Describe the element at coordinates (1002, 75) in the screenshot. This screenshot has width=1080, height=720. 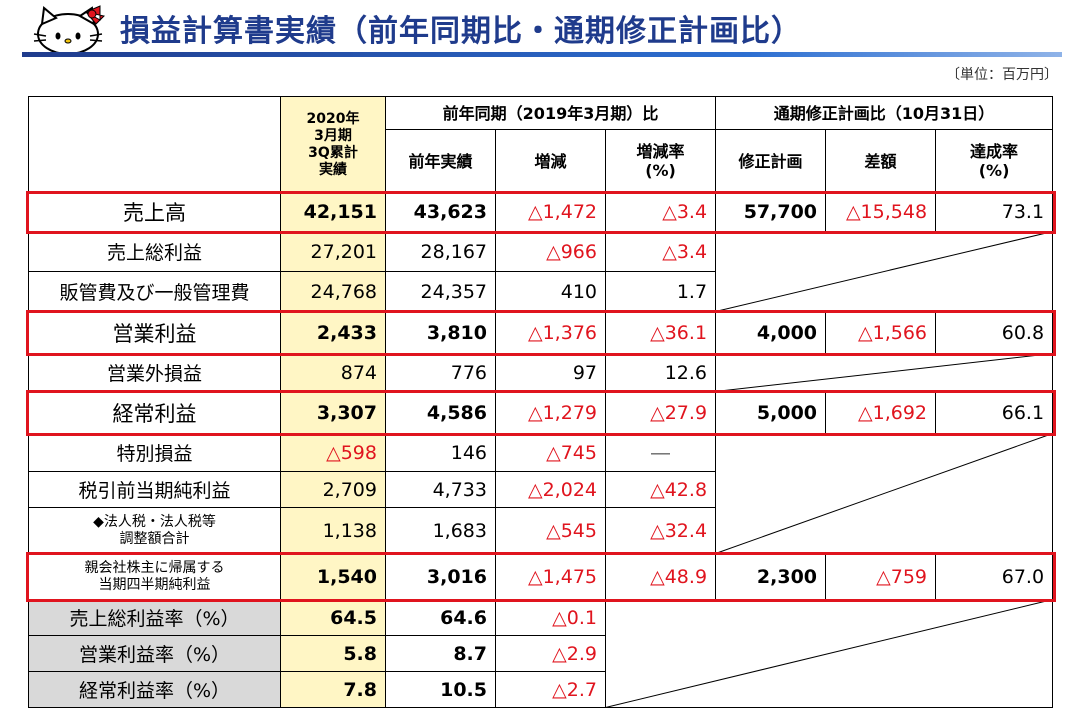
I see `unit-note: 〔単位：百万円〕` at that location.